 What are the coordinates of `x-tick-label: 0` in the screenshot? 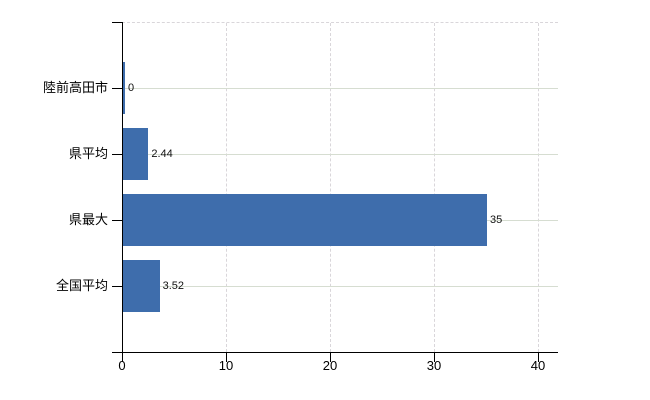 It's located at (122, 365).